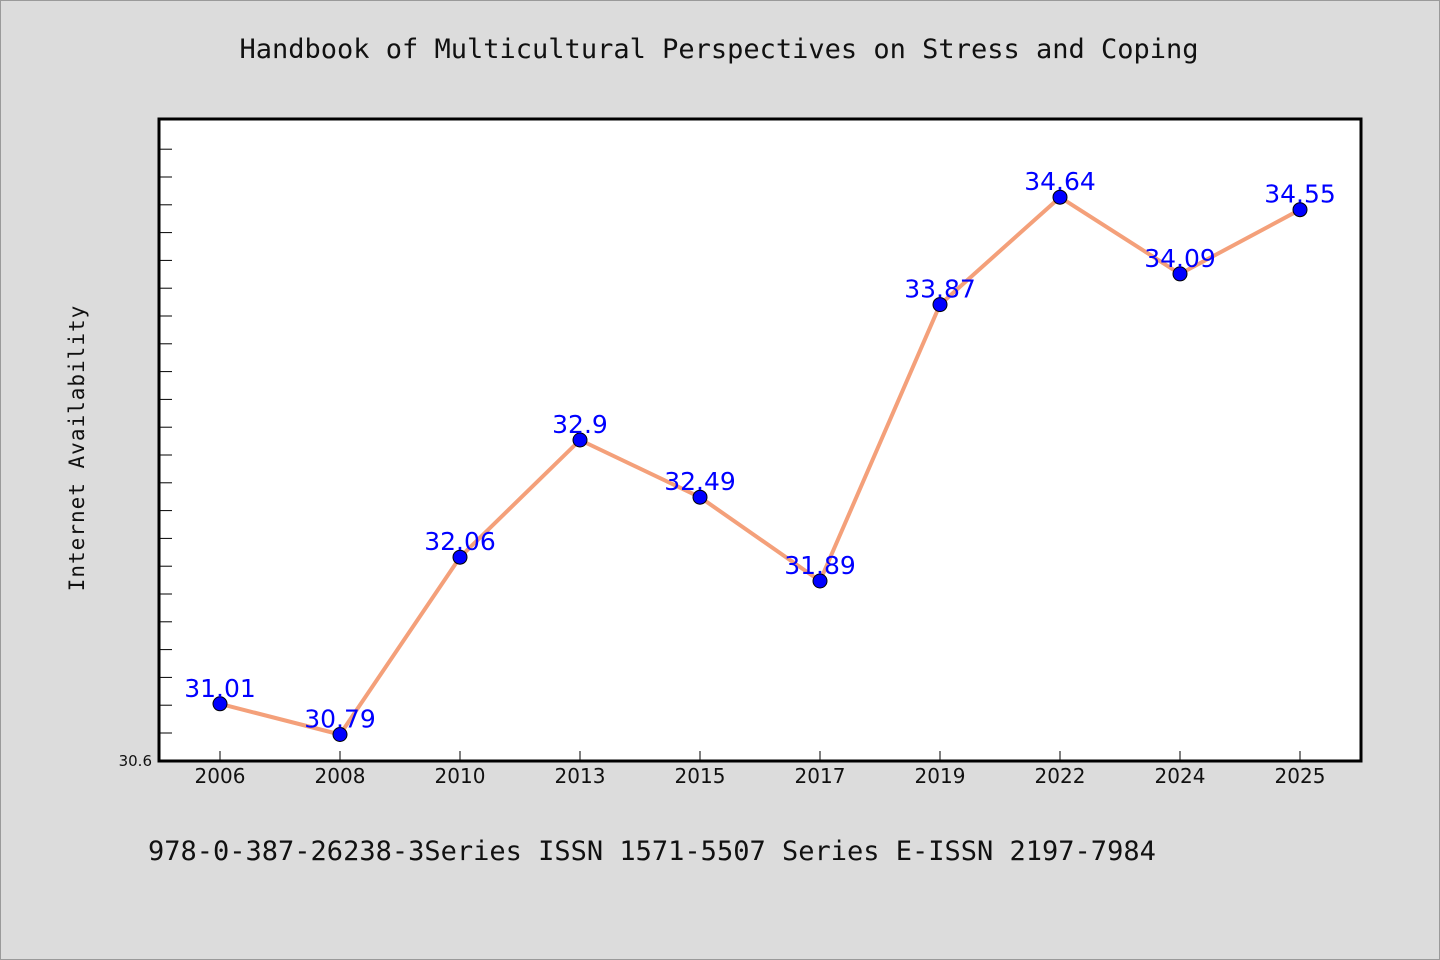 Image resolution: width=1440 pixels, height=960 pixels. I want to click on data-label: 34.64, so click(1060, 181).